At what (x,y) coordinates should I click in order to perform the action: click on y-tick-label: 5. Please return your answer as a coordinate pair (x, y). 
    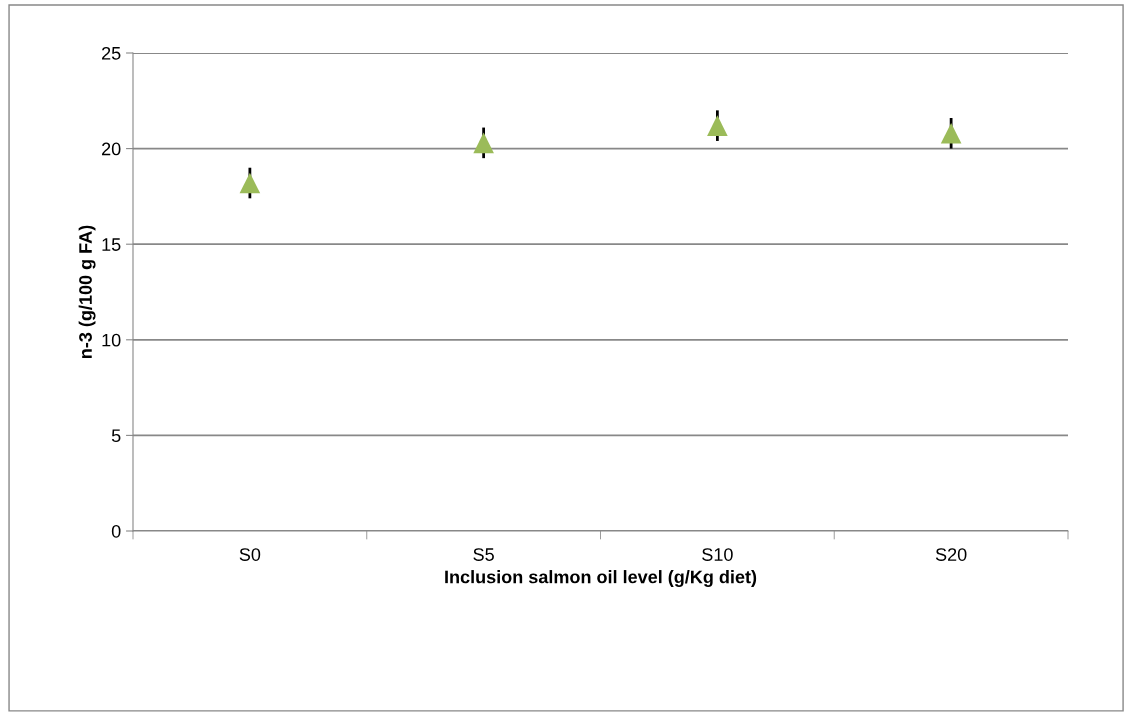
    Looking at the image, I should click on (116, 436).